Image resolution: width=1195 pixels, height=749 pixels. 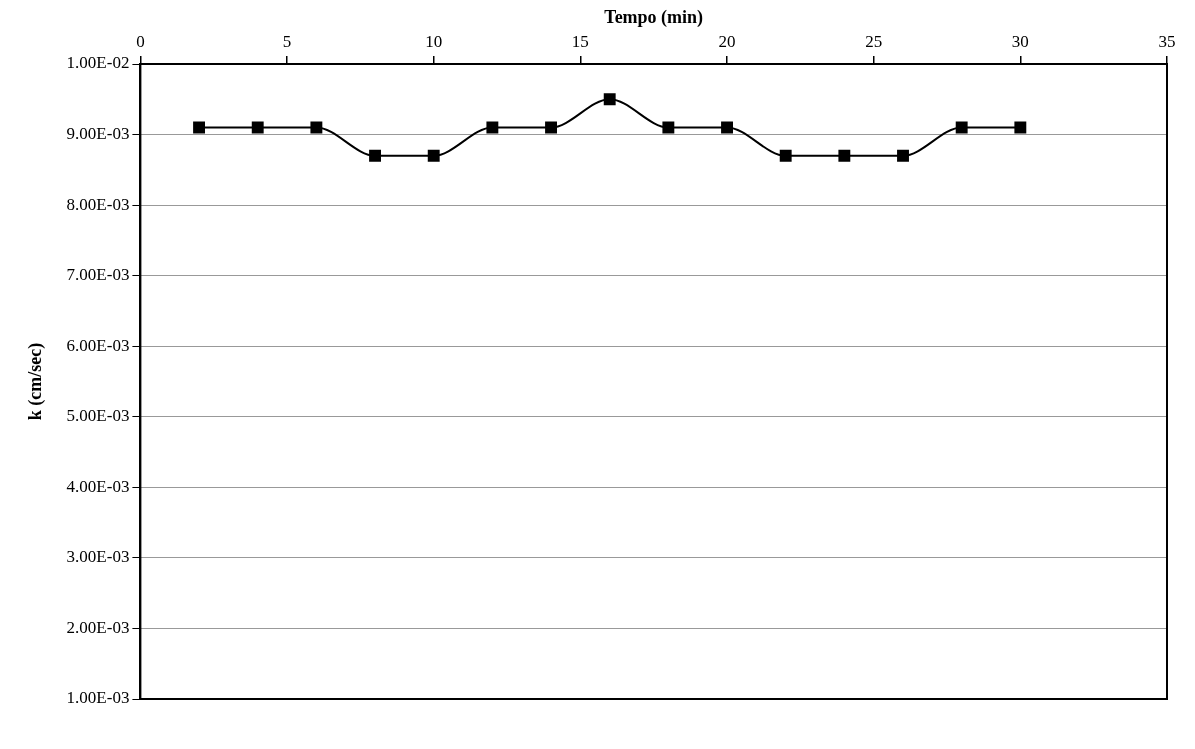 What do you see at coordinates (140, 42) in the screenshot?
I see `x-tick-label: 0` at bounding box center [140, 42].